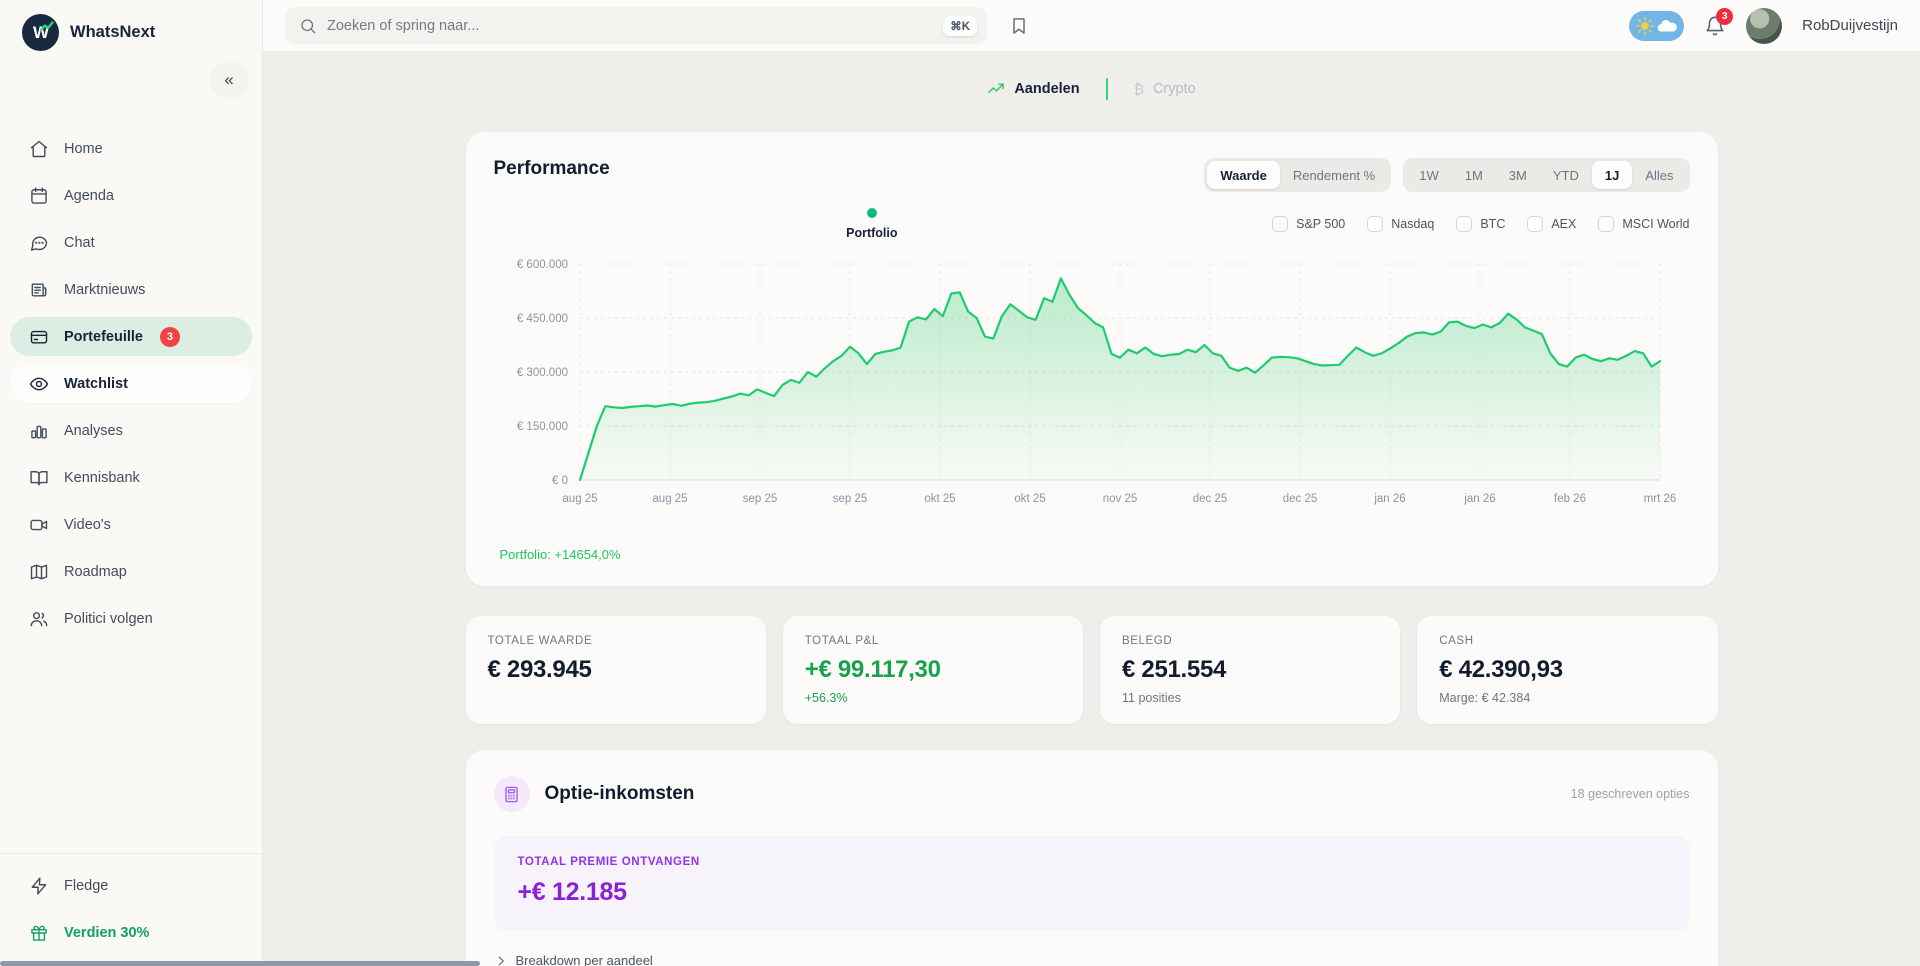 This screenshot has width=1920, height=966. I want to click on view-waarde-button: Waarde, so click(1243, 175).